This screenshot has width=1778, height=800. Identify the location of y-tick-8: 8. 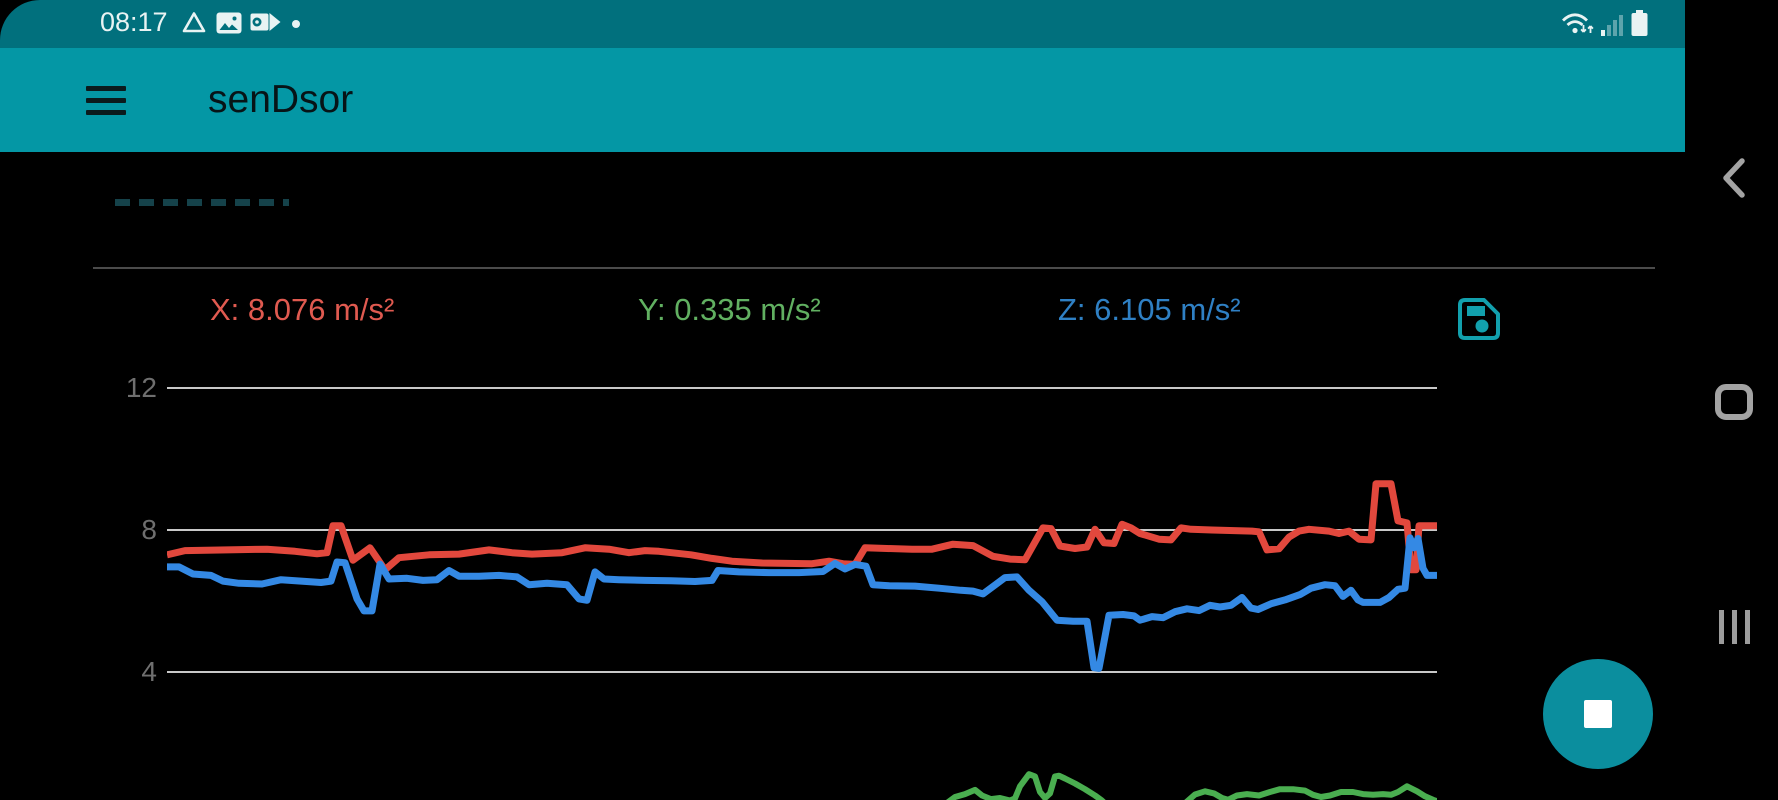
(149, 529).